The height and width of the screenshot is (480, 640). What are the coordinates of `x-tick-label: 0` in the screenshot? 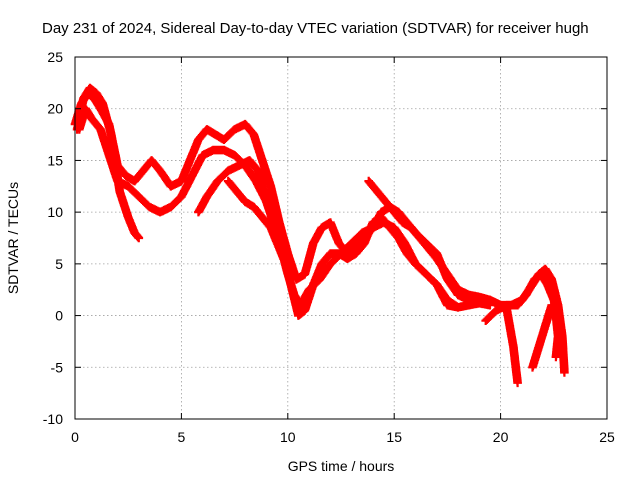 It's located at (75, 437).